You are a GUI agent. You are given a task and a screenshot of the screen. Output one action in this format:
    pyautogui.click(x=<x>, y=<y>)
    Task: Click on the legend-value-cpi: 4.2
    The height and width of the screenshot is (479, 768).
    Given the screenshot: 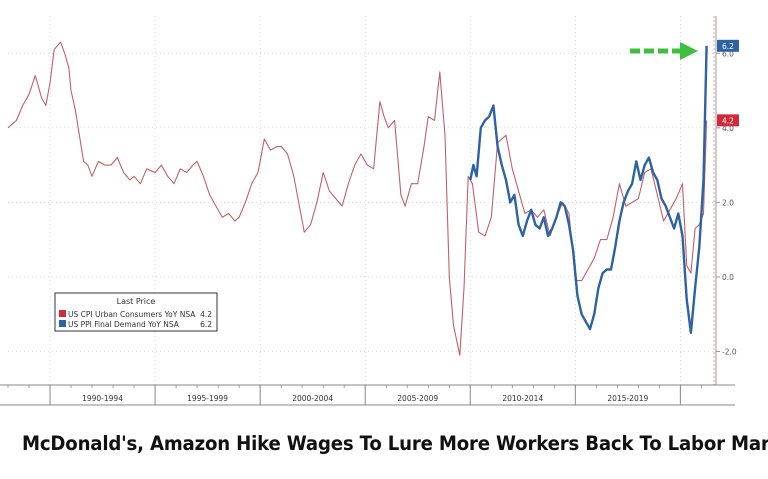 What is the action you would take?
    pyautogui.click(x=206, y=314)
    